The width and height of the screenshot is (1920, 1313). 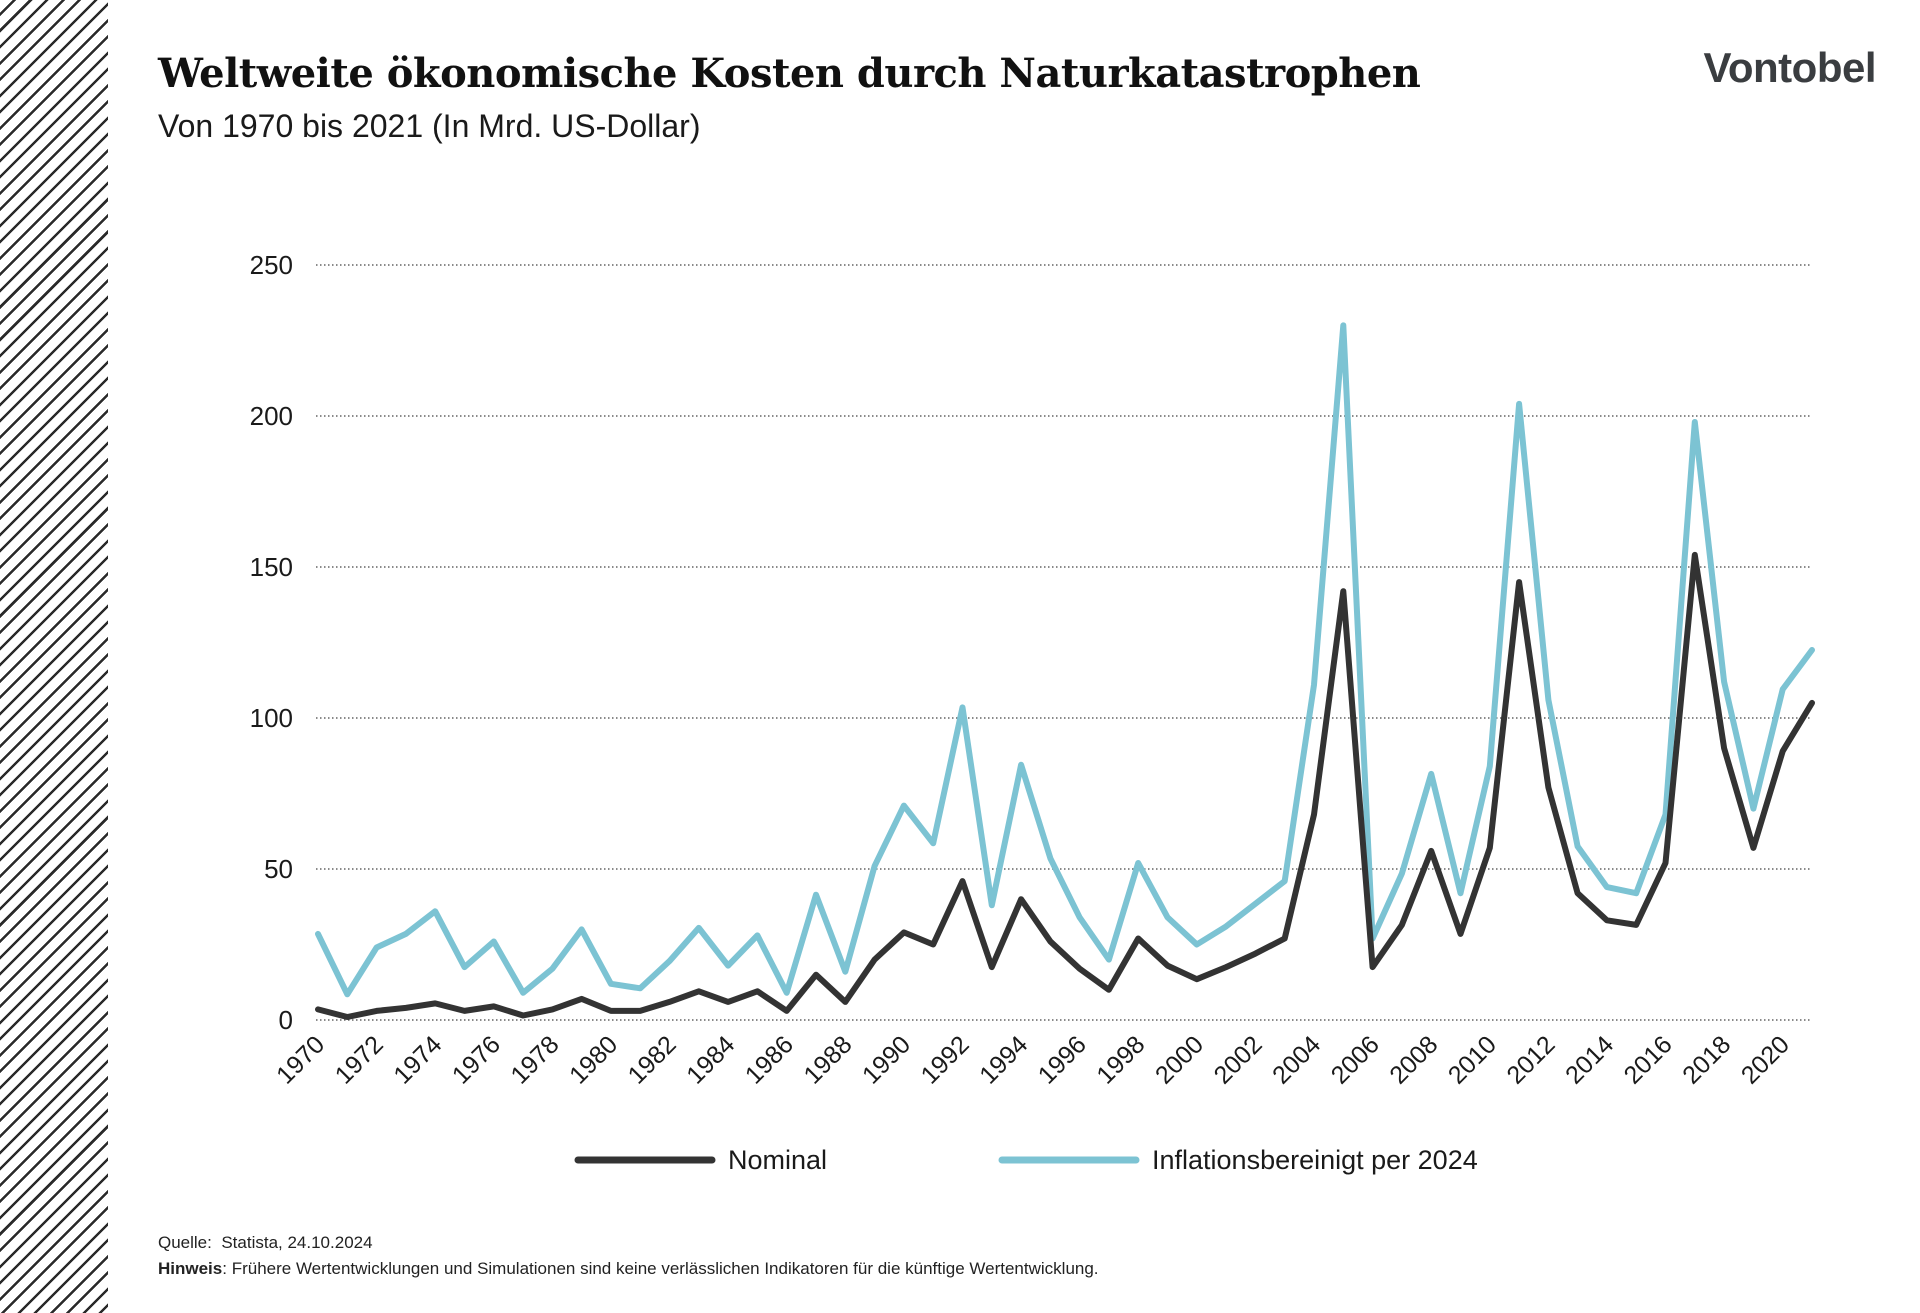 What do you see at coordinates (1530, 1059) in the screenshot?
I see `x-tick-label-2012: 2012` at bounding box center [1530, 1059].